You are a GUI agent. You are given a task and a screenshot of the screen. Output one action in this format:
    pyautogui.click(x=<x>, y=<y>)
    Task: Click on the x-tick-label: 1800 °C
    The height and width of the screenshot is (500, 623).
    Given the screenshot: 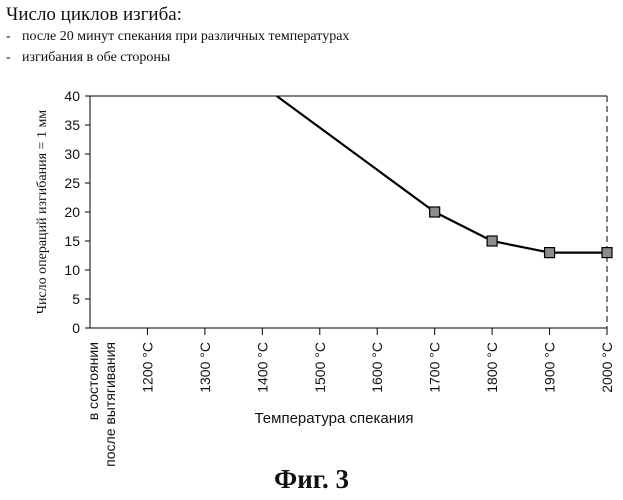 What is the action you would take?
    pyautogui.click(x=492, y=367)
    